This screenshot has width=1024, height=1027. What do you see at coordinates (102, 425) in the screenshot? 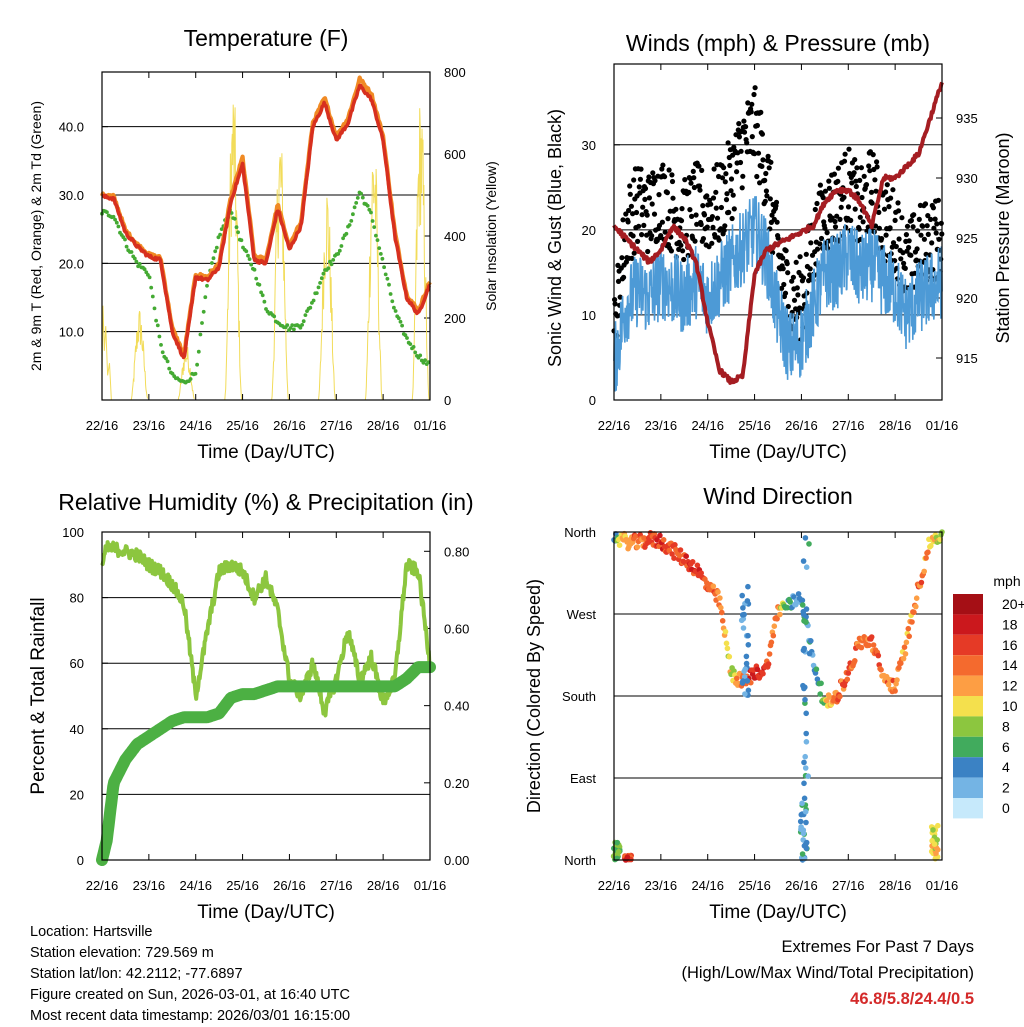
I see `x-tick-label: 22/16` at bounding box center [102, 425].